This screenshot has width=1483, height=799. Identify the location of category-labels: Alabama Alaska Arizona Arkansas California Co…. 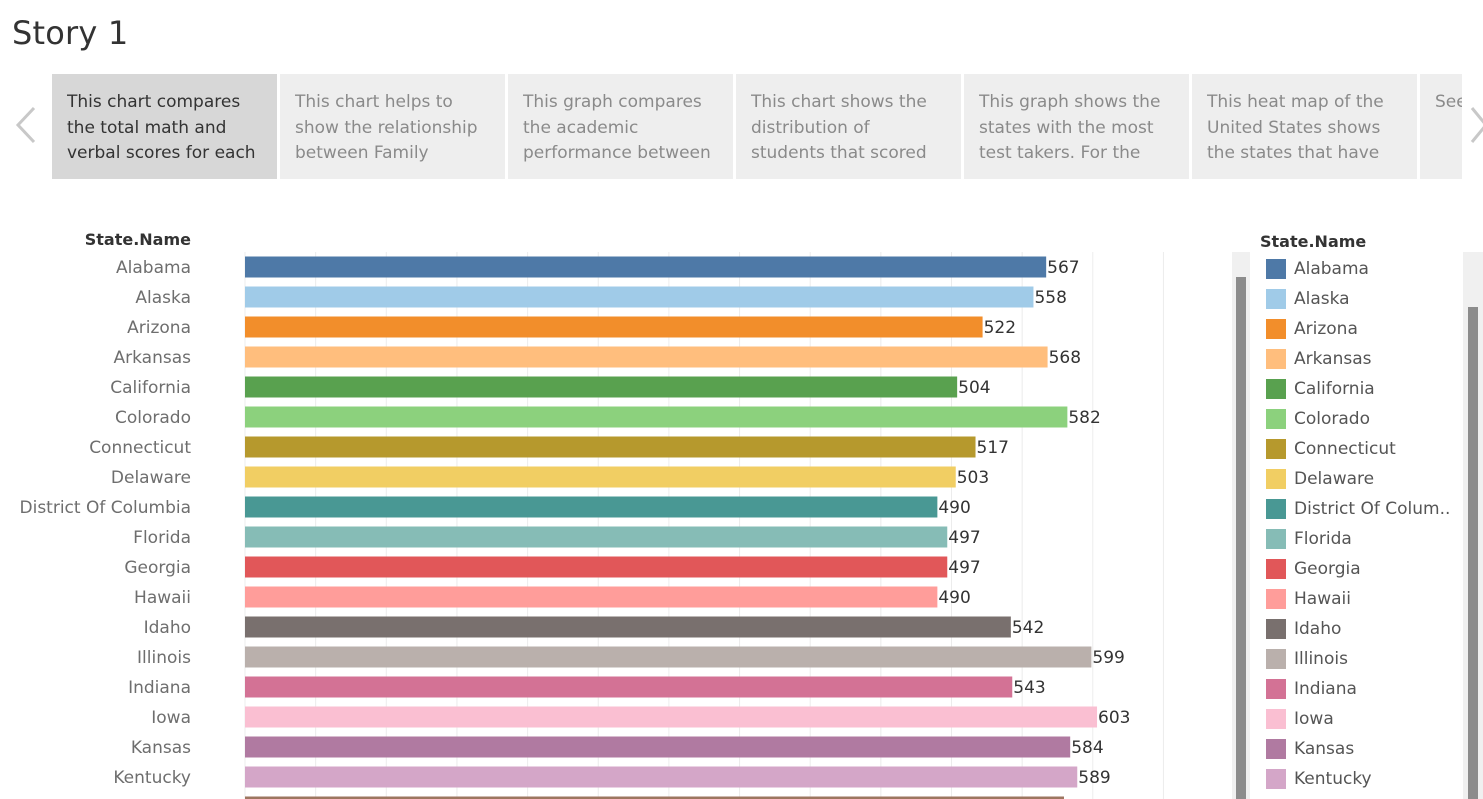
(106, 523).